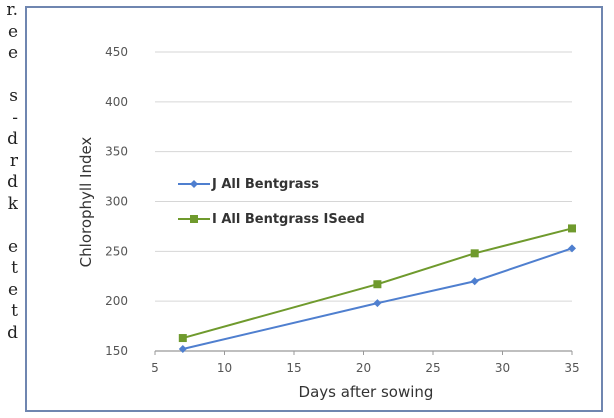 The width and height of the screenshot is (614, 418). I want to click on y-tick-label: 200, so click(116, 301).